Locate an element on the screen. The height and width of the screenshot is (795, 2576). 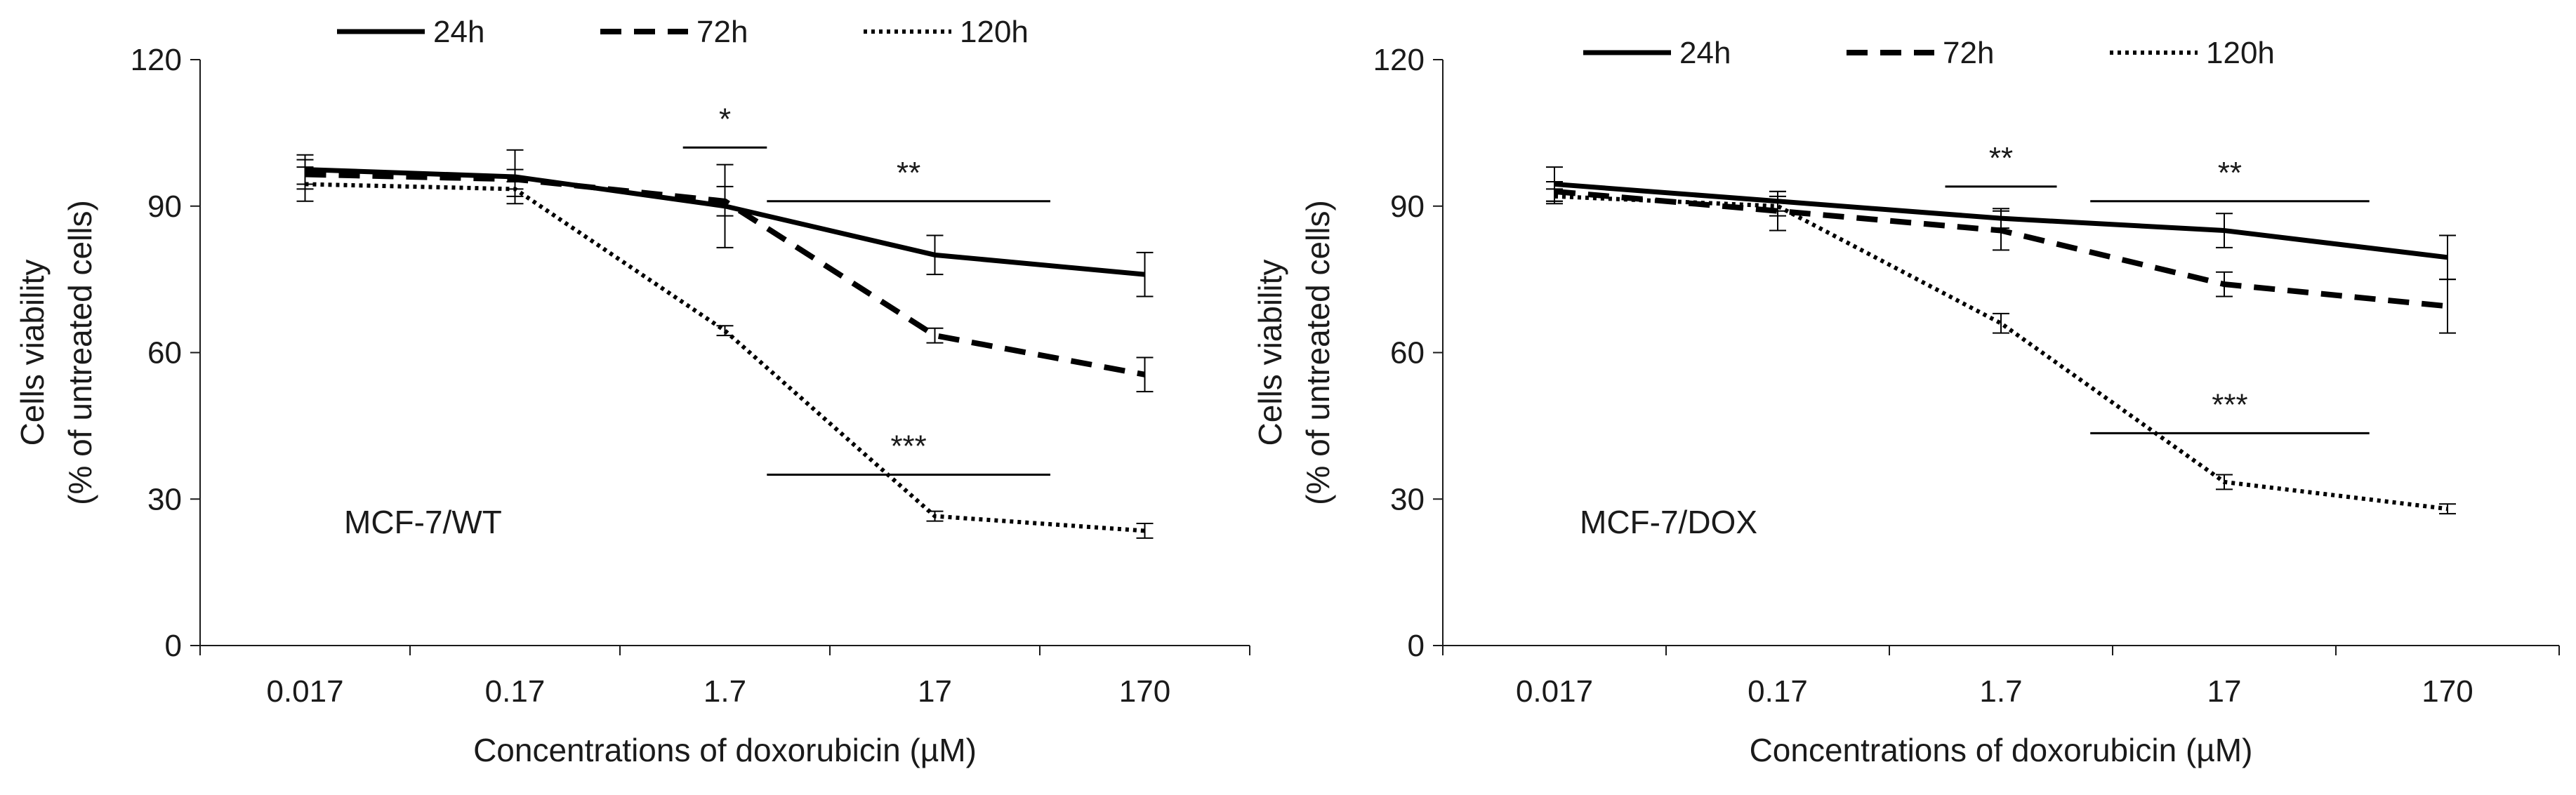
panel-label: MCF-7/DOX is located at coordinates (1668, 522).